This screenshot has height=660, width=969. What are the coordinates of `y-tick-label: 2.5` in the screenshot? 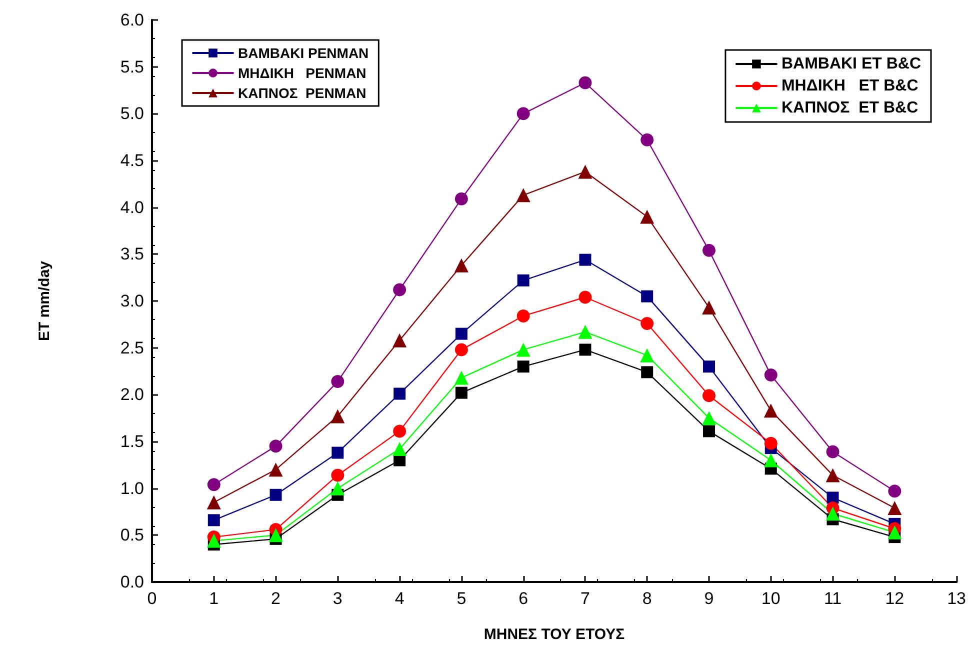 It's located at (132, 348).